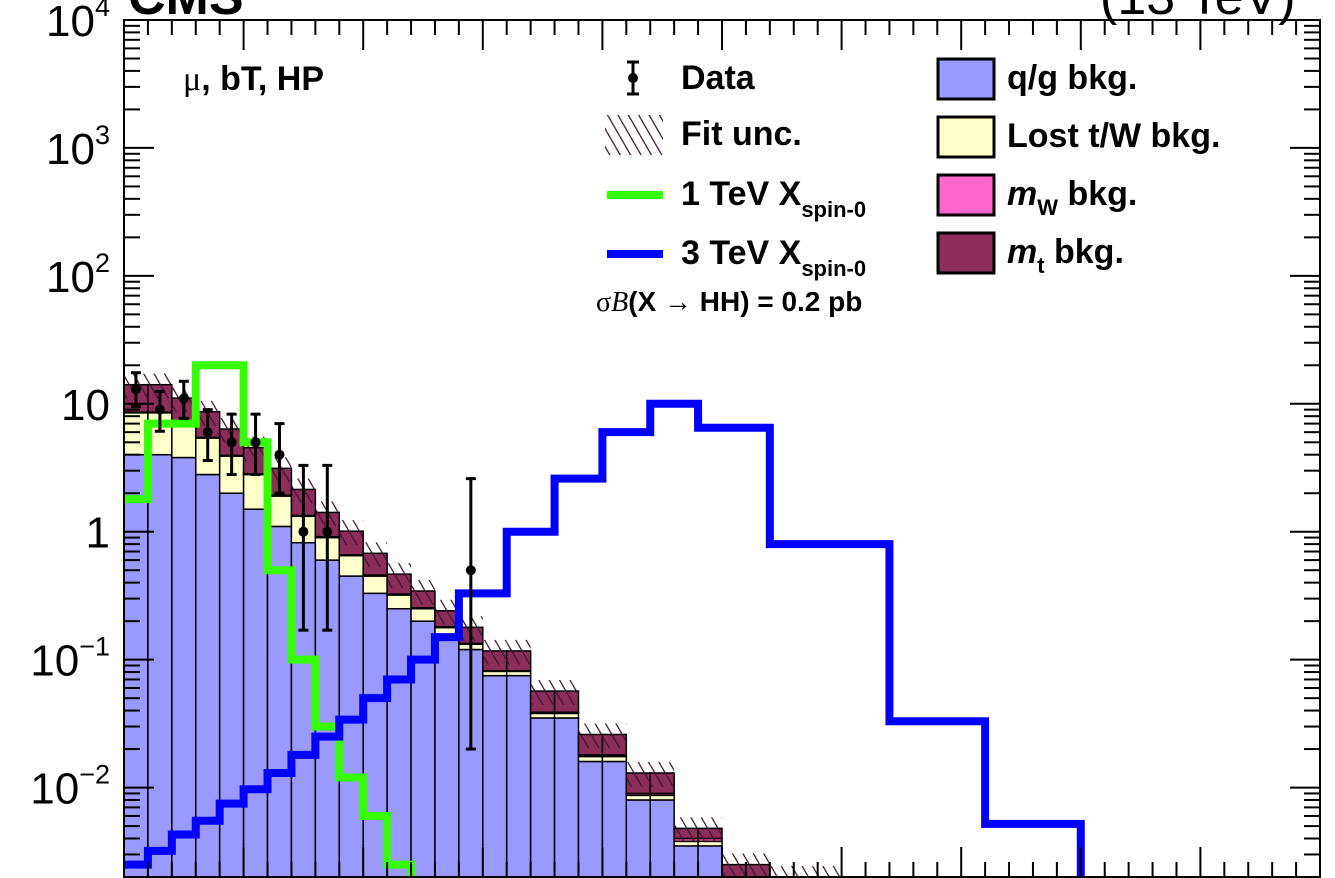 The image size is (1335, 878). Describe the element at coordinates (678, 302) in the screenshot. I see `legend-xsec-arrow: →` at that location.